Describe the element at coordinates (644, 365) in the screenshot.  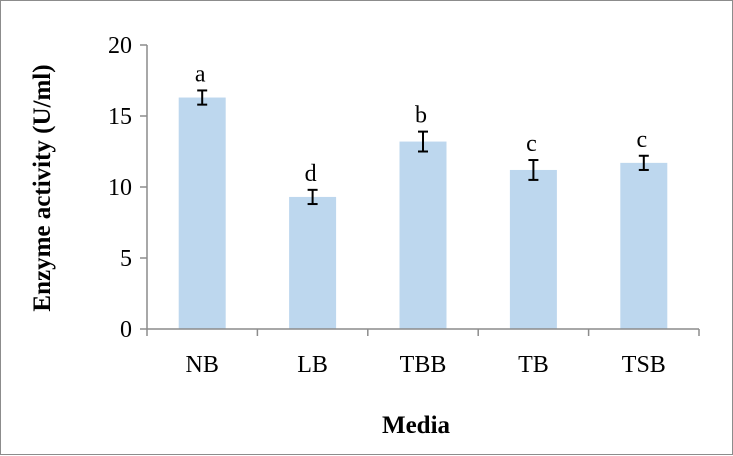
I see `x-category-label-tsb: TSB` at that location.